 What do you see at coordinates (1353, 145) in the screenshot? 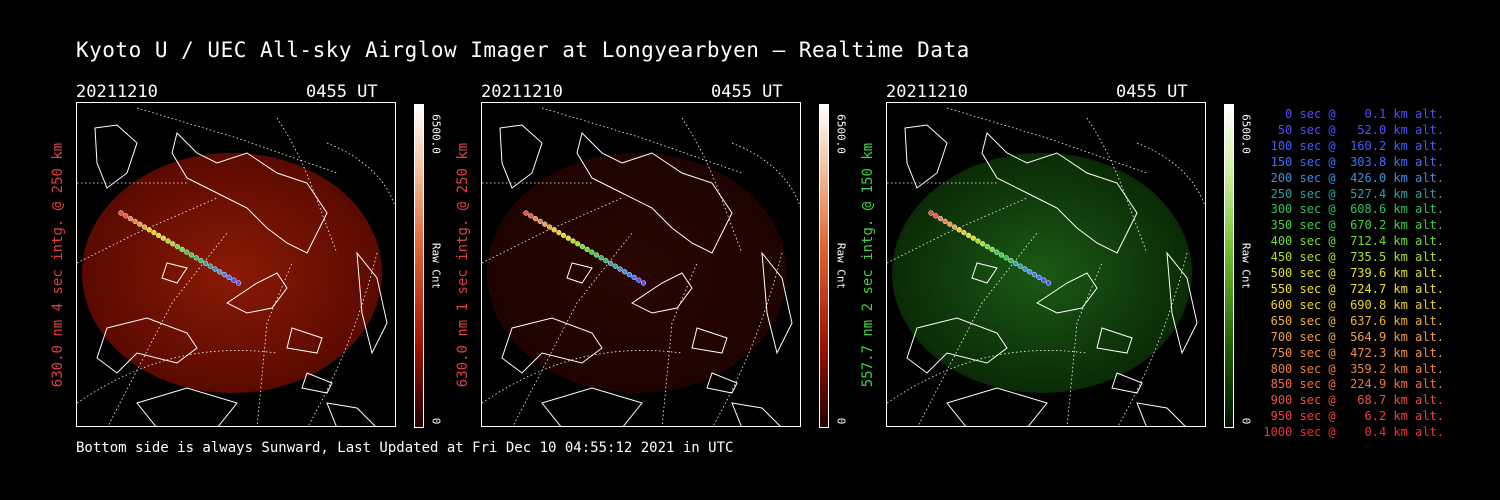
I see `legend-item: 100 sec @ 160.2 km alt.` at bounding box center [1353, 145].